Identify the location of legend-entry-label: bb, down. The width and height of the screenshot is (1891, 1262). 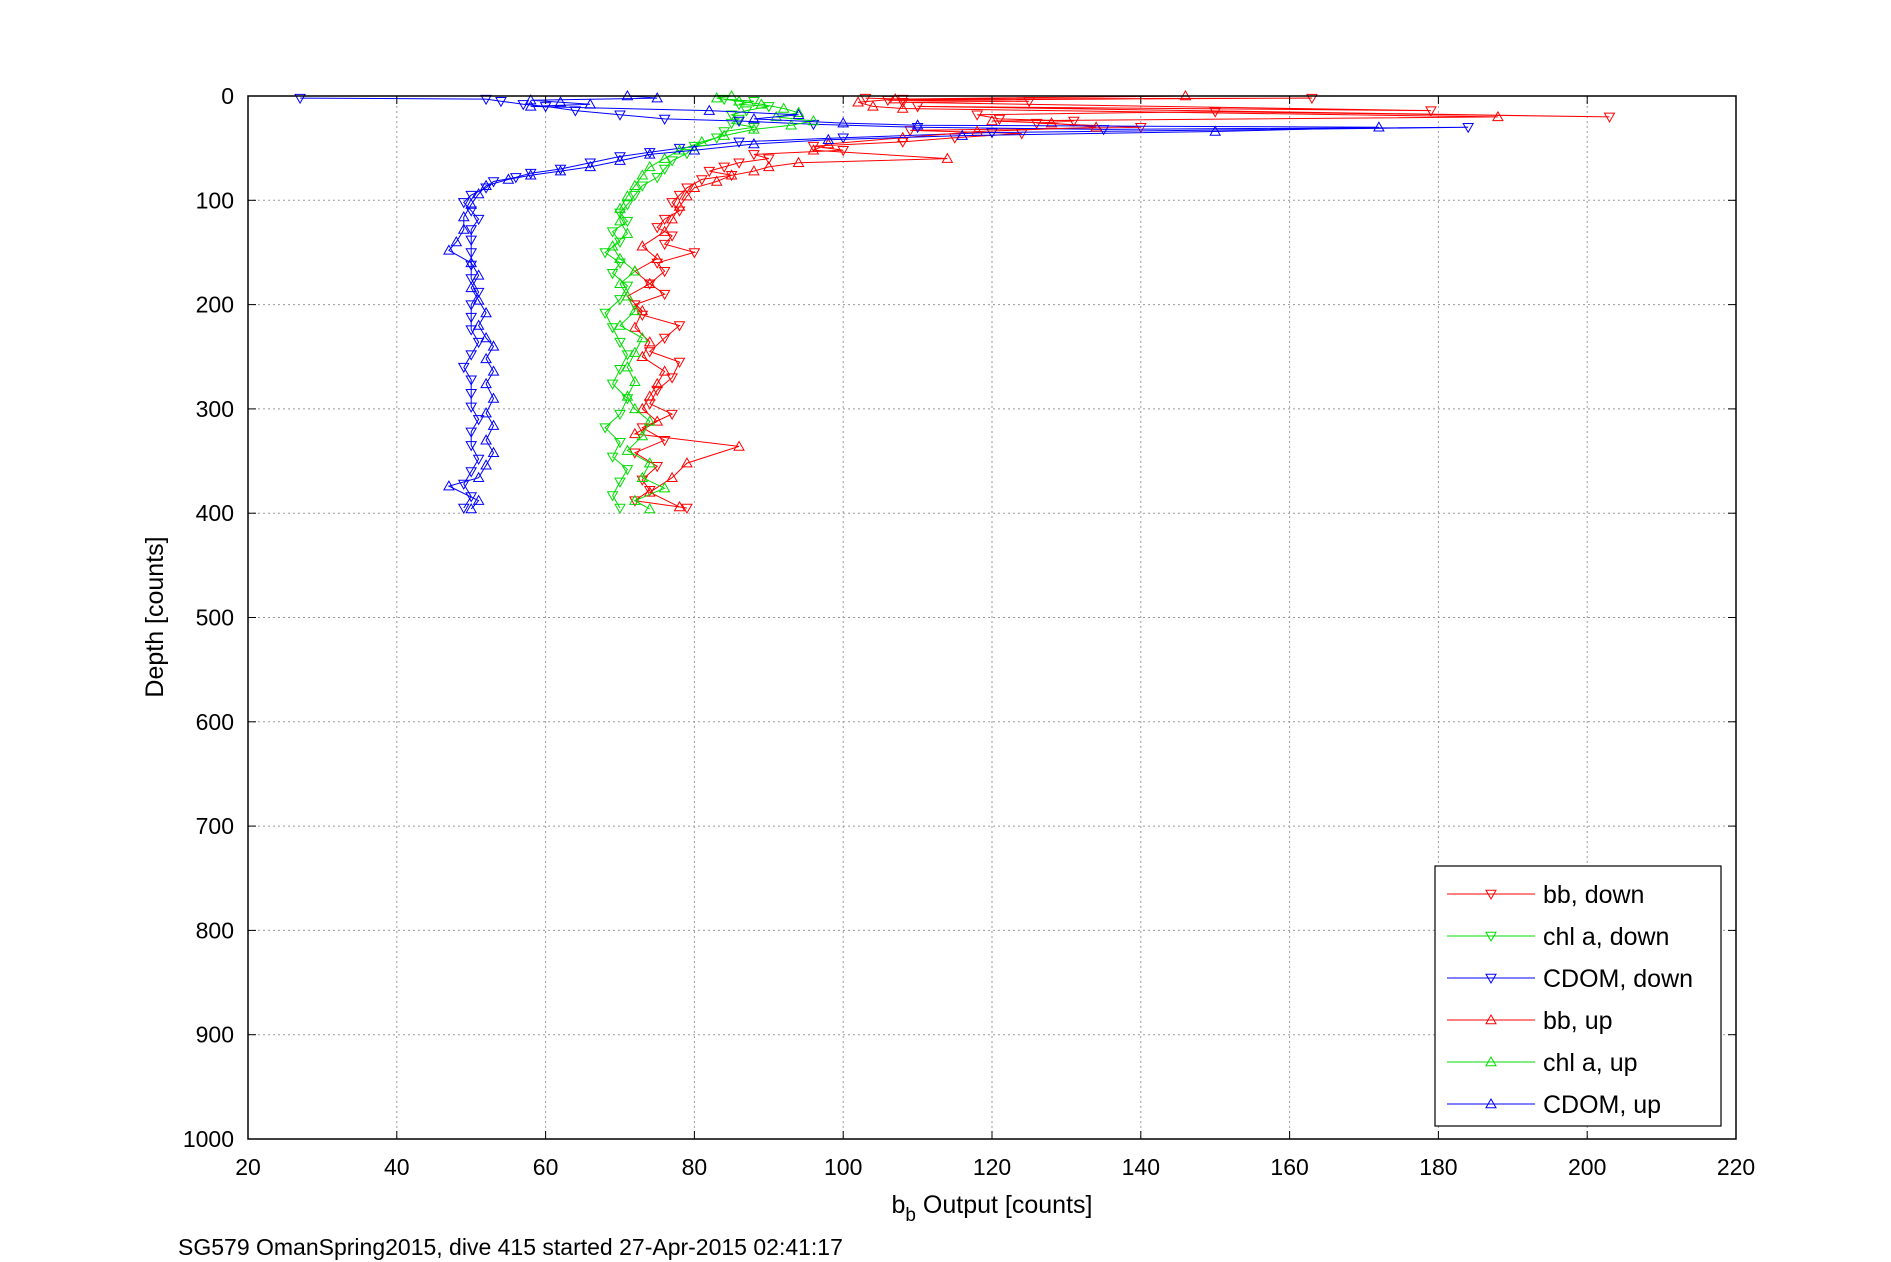
(1593, 895).